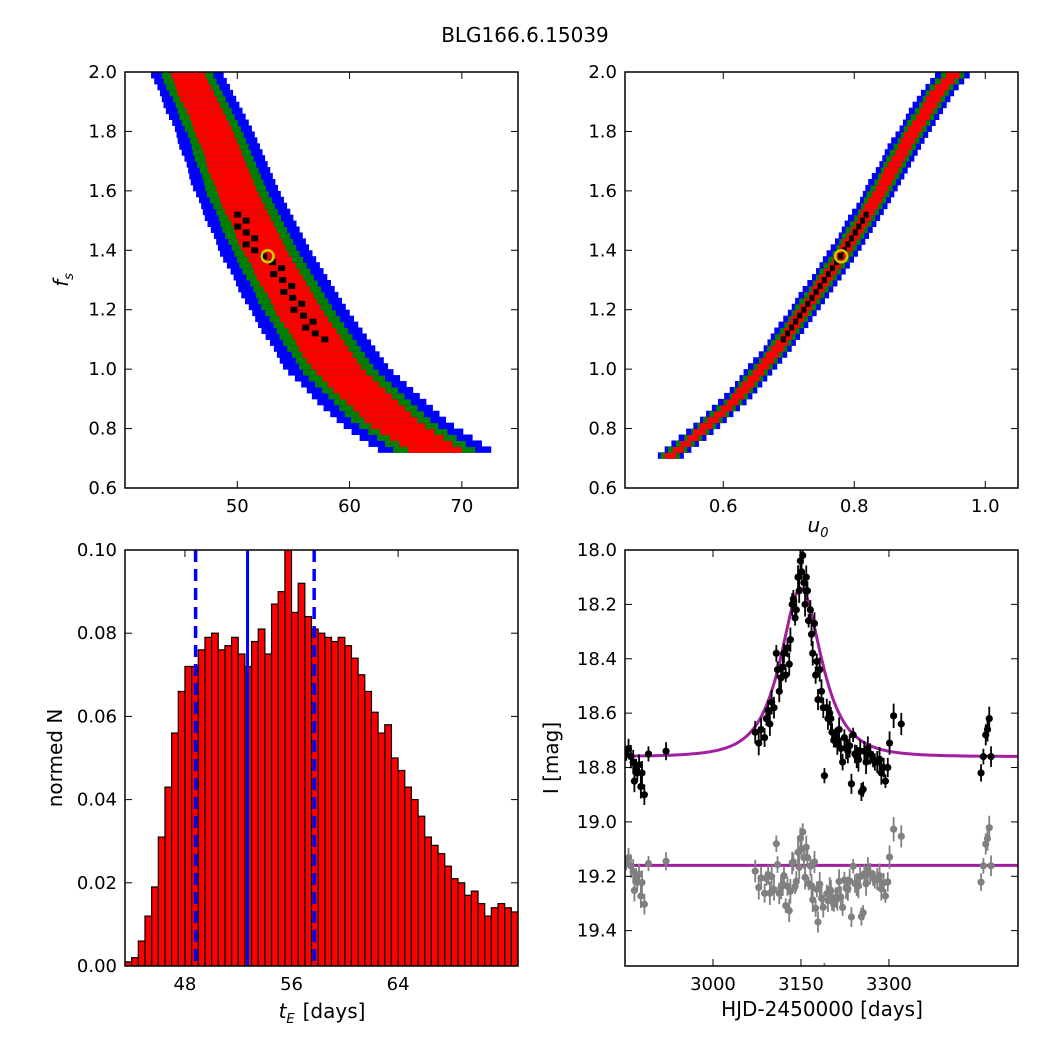  Describe the element at coordinates (525, 35) in the screenshot. I see `figure-title: BLG166.6.15039` at that location.